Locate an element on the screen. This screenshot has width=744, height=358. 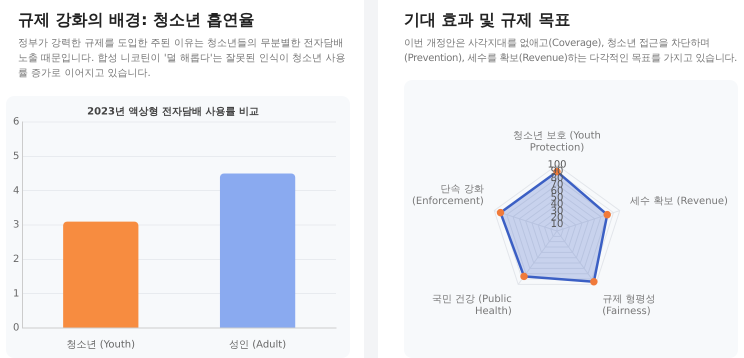
spoke-label: 단속 강화 (Enforcement) is located at coordinates (448, 195).